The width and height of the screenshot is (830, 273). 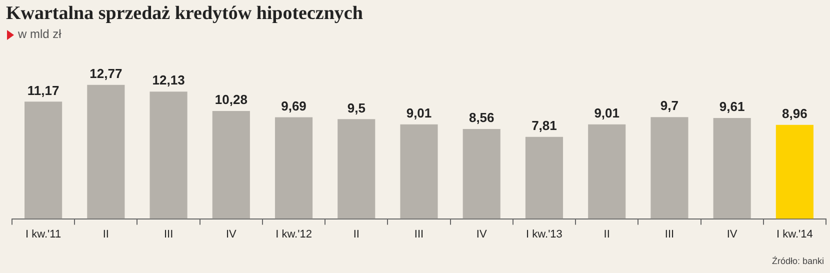 What do you see at coordinates (794, 234) in the screenshot?
I see `x-tick-label: I kw.'14` at bounding box center [794, 234].